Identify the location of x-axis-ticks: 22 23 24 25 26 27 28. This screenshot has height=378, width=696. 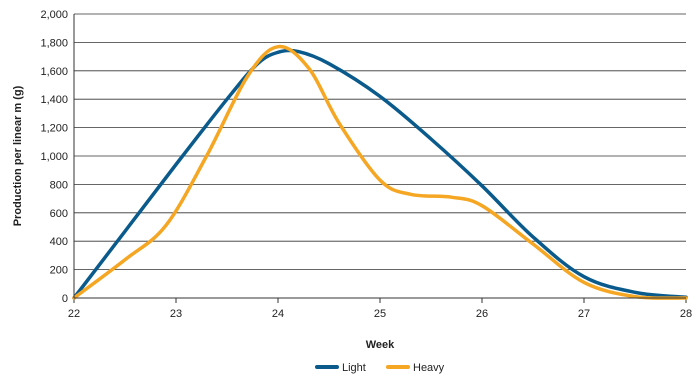
(380, 309).